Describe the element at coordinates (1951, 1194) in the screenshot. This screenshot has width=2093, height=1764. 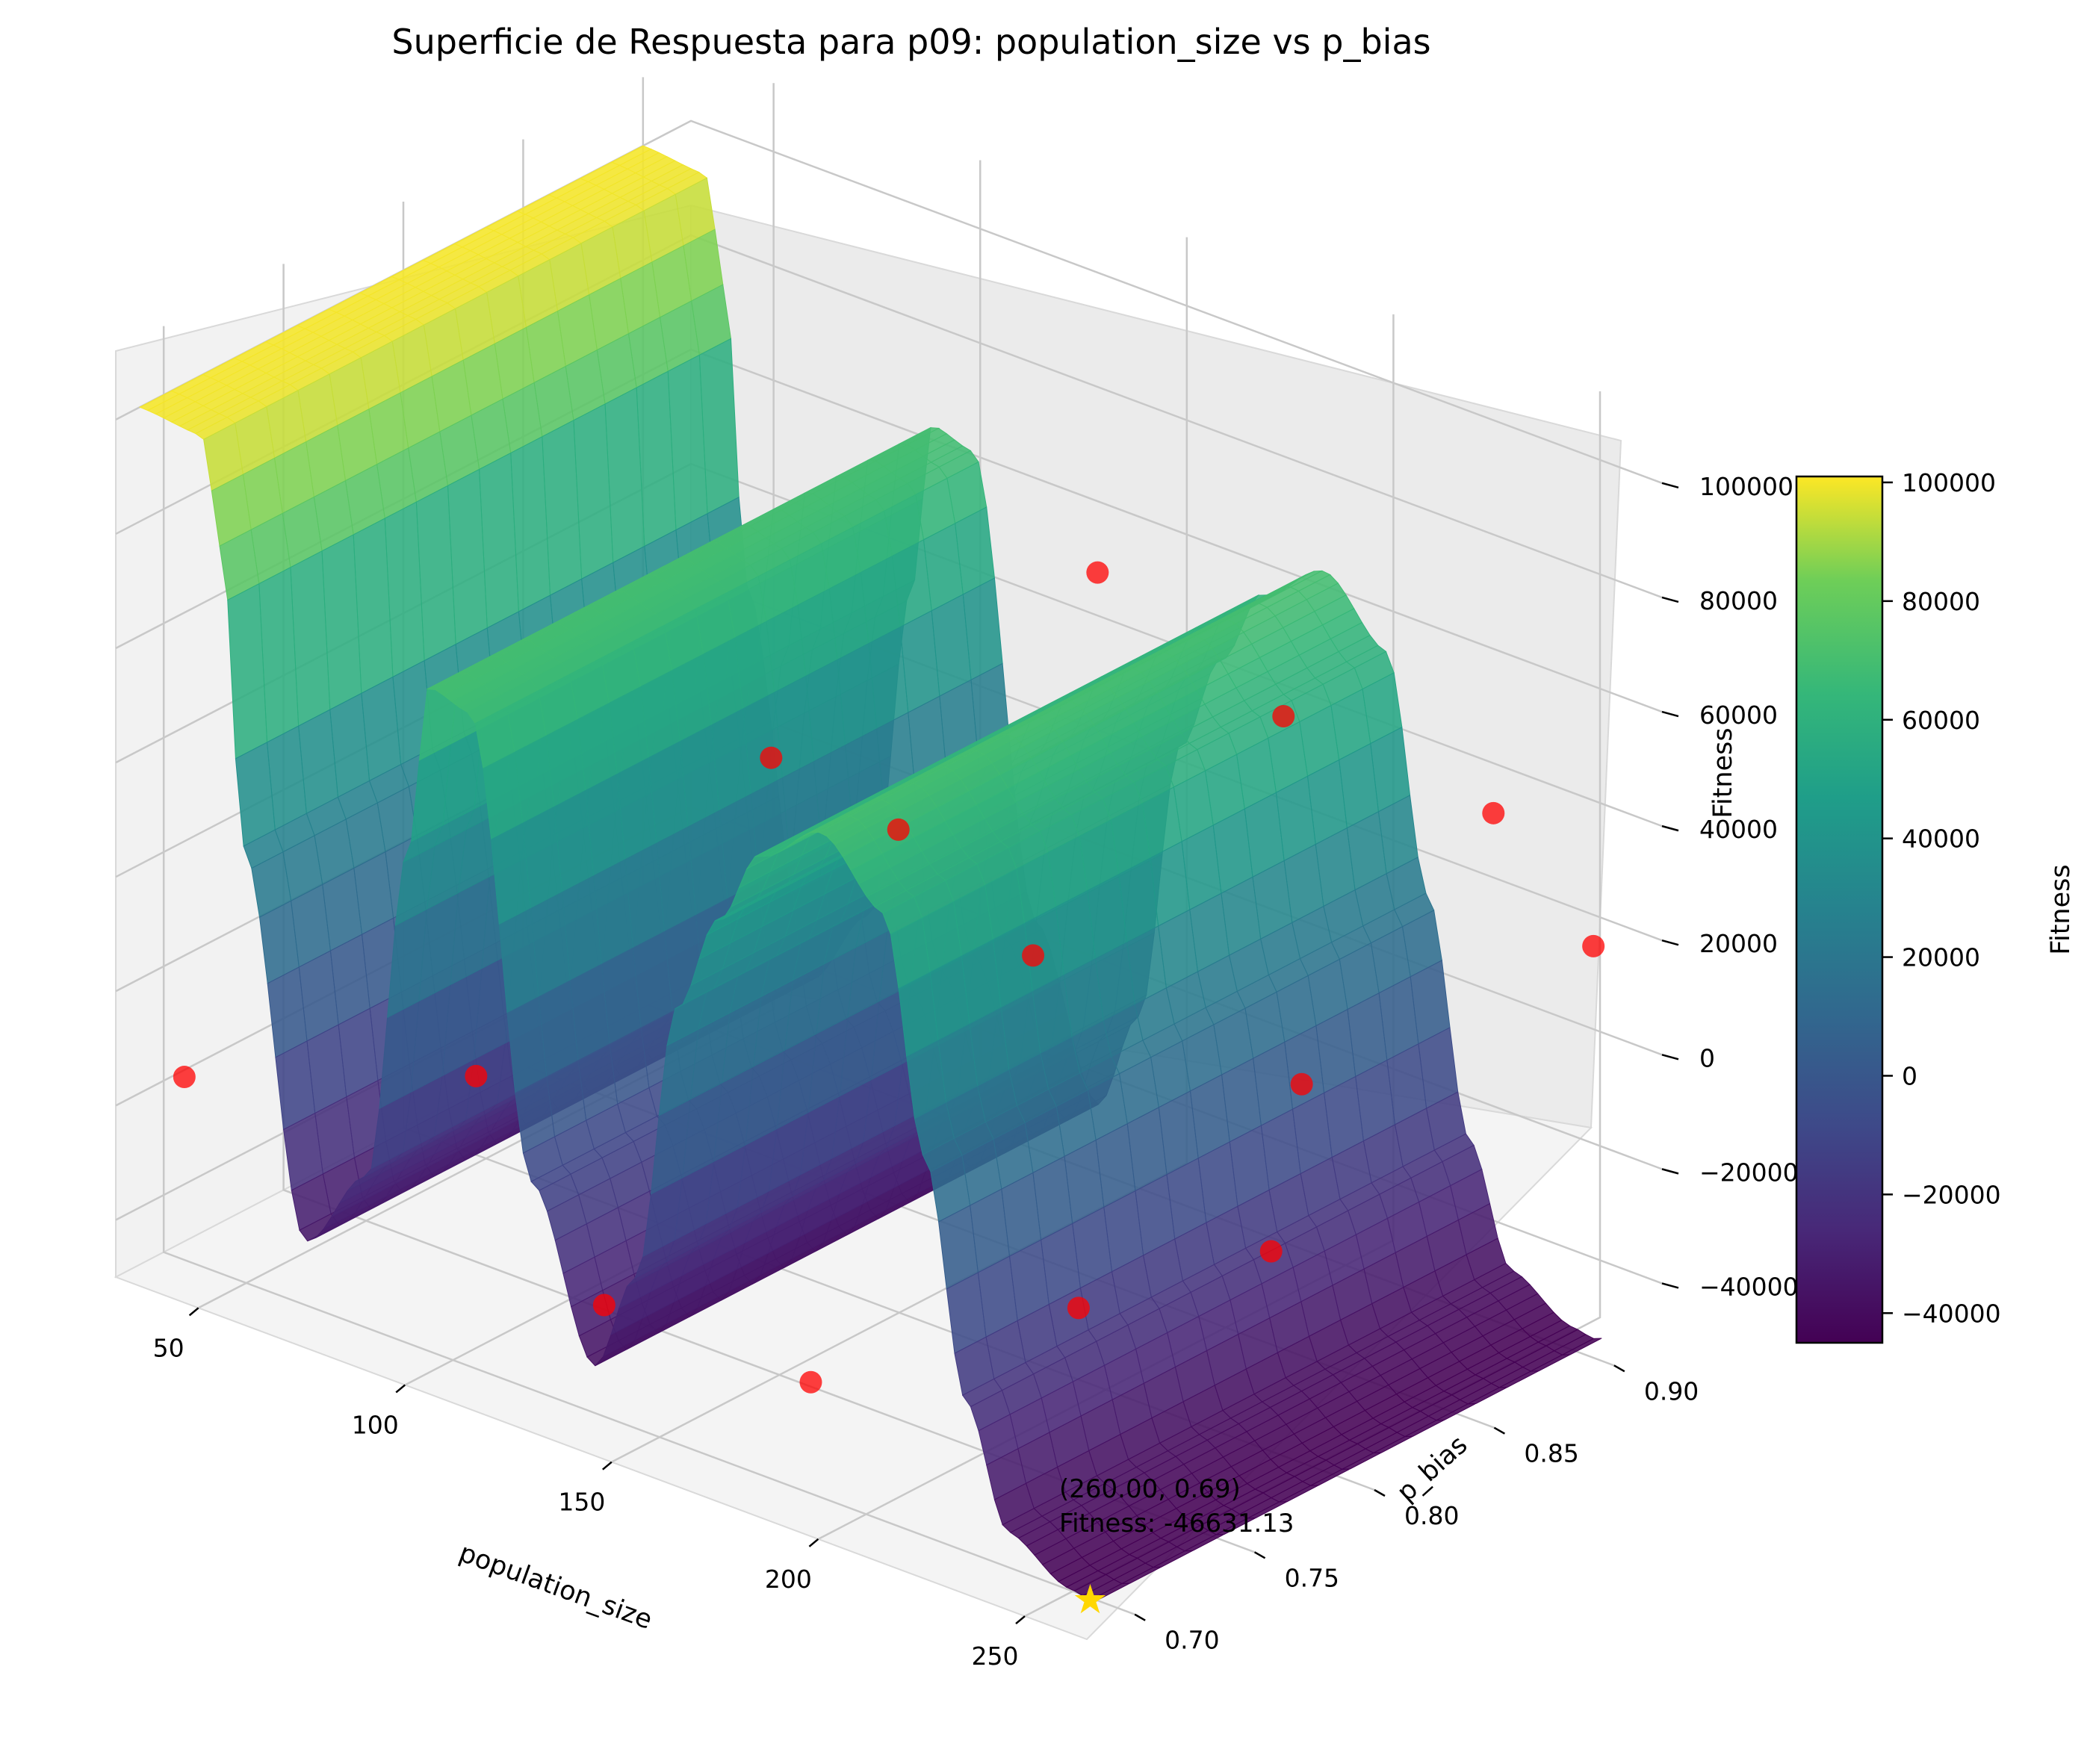
I see `colorbar-tick-label: −20000` at that location.